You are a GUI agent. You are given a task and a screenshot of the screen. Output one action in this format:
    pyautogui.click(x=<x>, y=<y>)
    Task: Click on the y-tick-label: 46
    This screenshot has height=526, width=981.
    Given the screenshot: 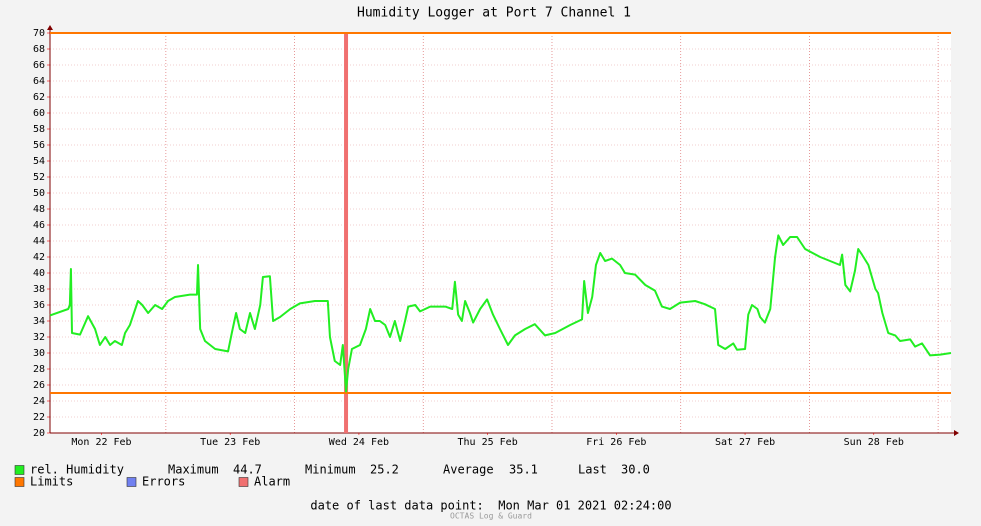 What is the action you would take?
    pyautogui.click(x=39, y=225)
    